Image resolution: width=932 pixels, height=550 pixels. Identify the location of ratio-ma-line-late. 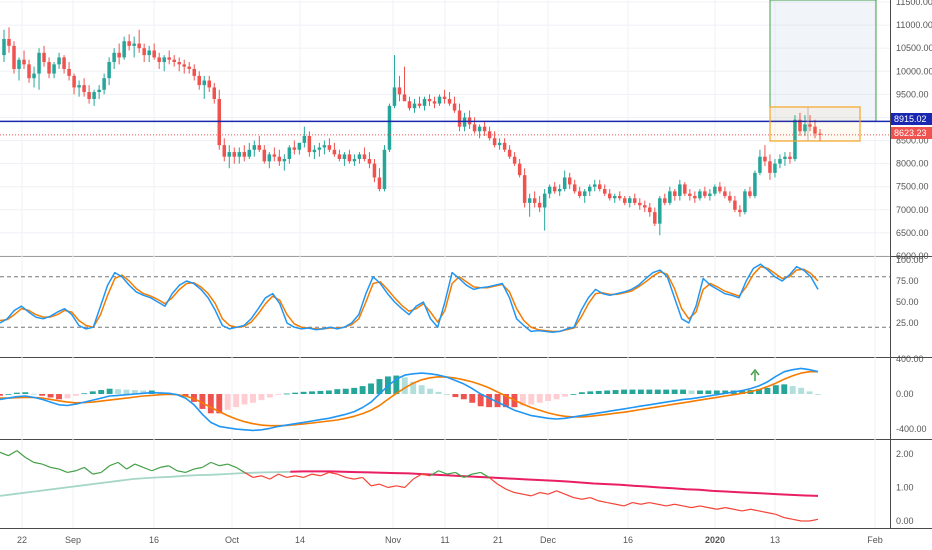
(554, 483).